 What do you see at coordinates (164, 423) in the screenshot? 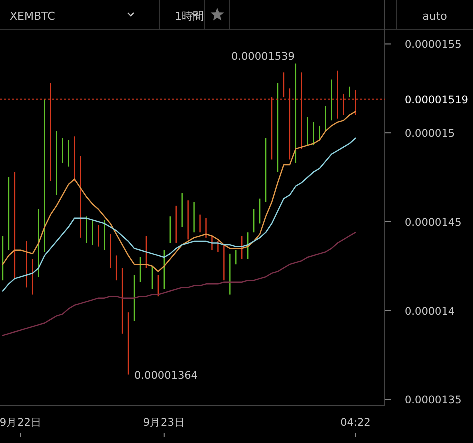
I see `x-tick-label: 9月23日` at bounding box center [164, 423].